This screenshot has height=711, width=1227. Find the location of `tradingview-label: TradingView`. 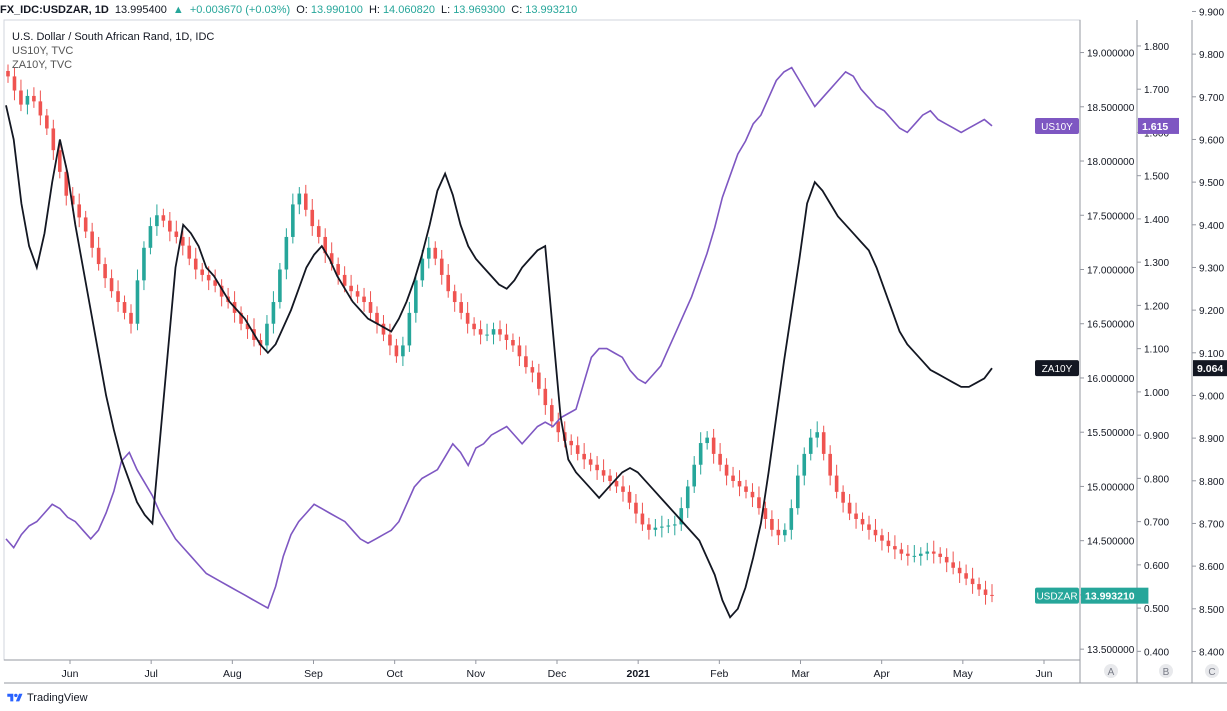

tradingview-label: TradingView is located at coordinates (57, 698).